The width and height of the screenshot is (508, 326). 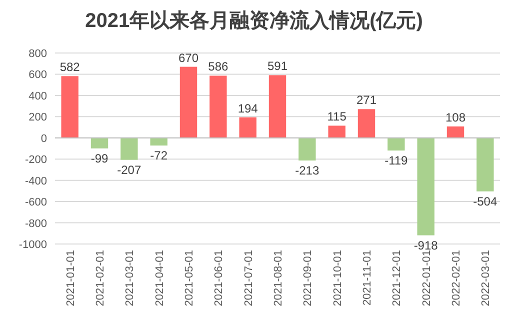 I want to click on data-label: 591, so click(x=277, y=66).